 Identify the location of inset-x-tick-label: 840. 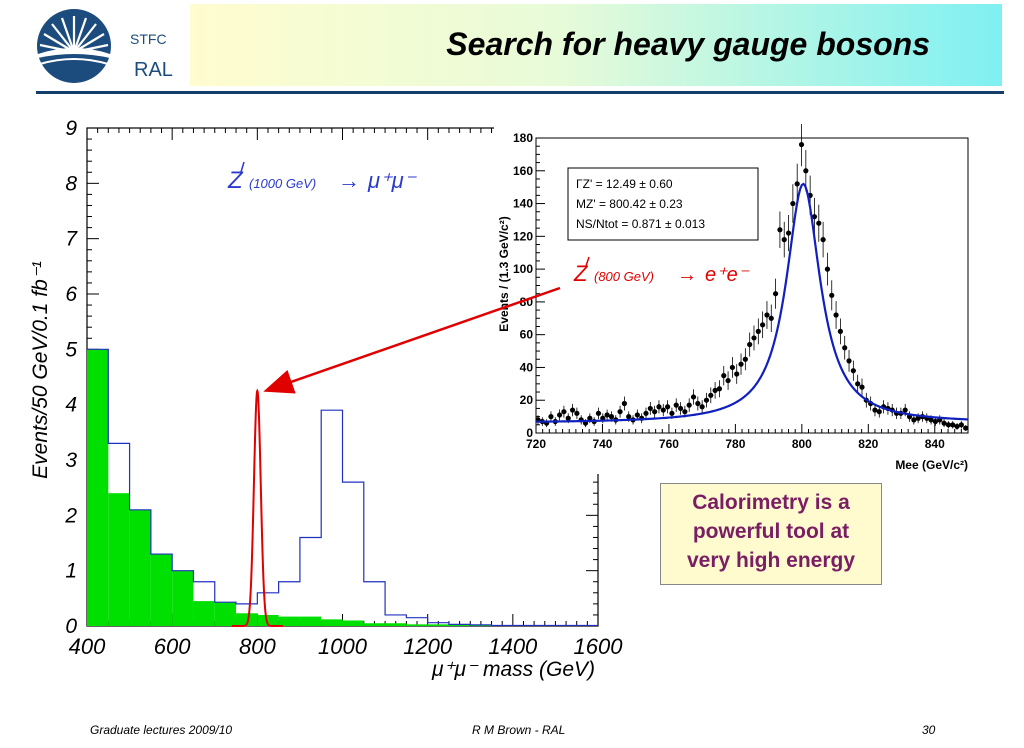
(935, 444).